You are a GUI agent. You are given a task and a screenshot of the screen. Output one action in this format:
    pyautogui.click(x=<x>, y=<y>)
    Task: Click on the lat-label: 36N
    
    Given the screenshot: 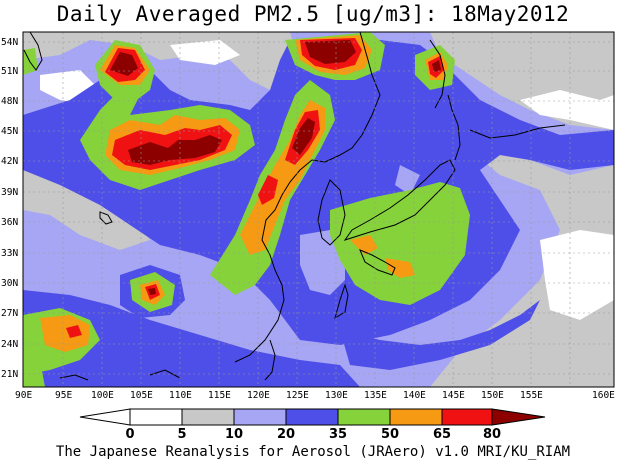 What is the action you would take?
    pyautogui.click(x=9, y=222)
    